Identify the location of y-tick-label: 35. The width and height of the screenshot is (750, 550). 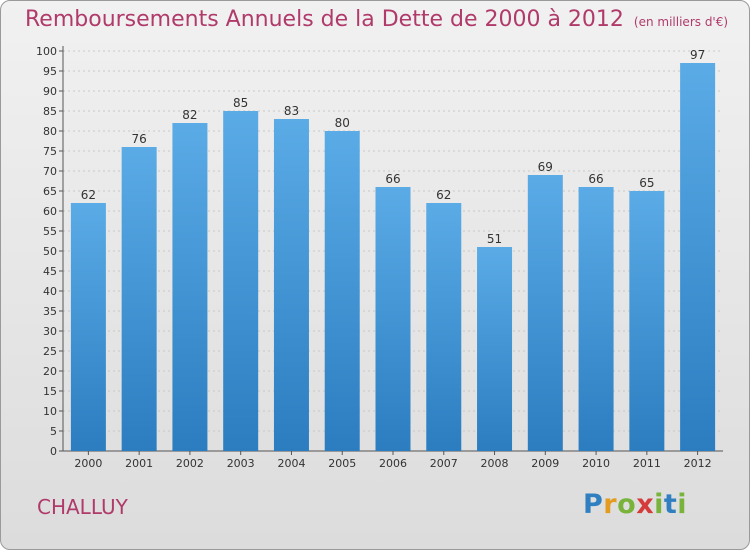
(50, 311).